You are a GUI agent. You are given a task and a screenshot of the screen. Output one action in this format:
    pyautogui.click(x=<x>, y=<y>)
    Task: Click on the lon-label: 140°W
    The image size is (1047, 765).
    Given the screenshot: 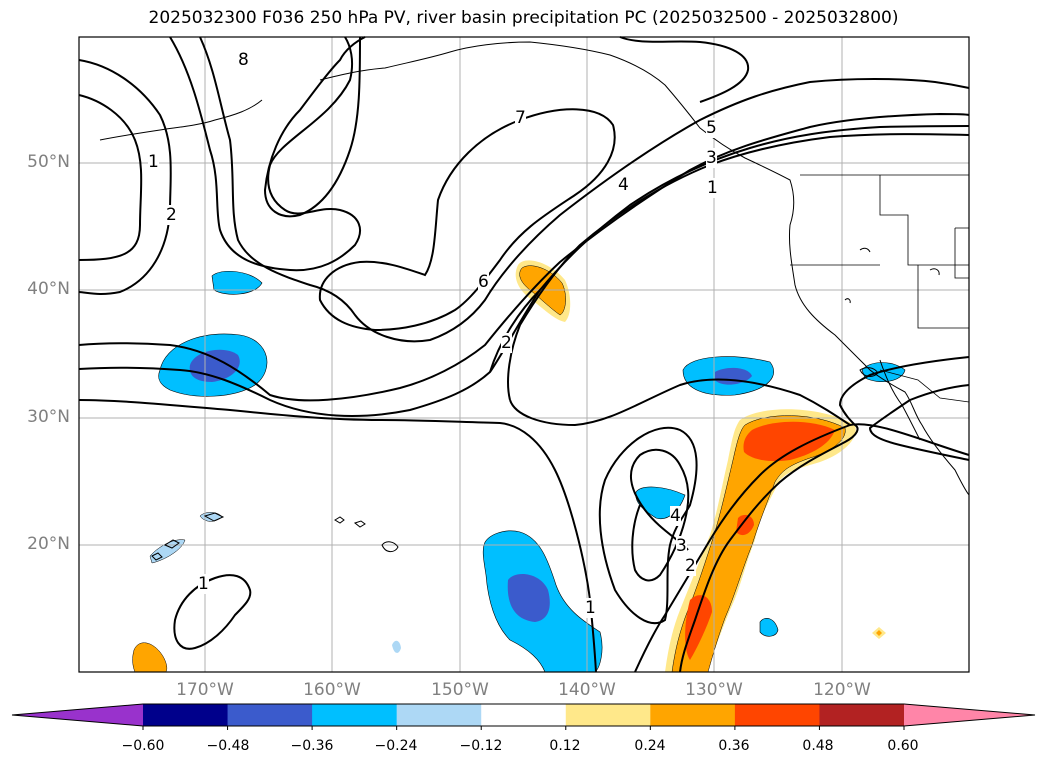 What is the action you would take?
    pyautogui.click(x=587, y=690)
    